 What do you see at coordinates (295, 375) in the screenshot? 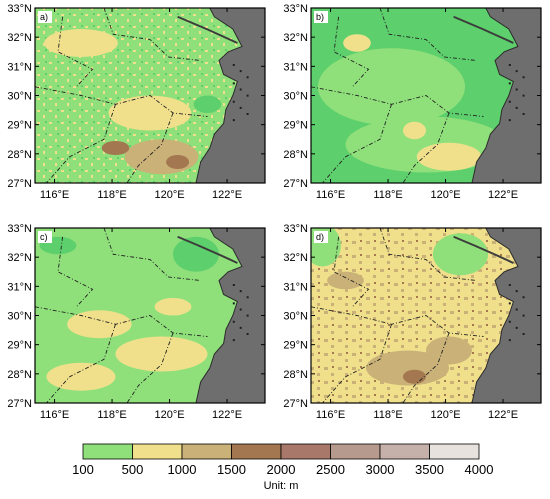
I see `lat-label: 28°N` at bounding box center [295, 375].